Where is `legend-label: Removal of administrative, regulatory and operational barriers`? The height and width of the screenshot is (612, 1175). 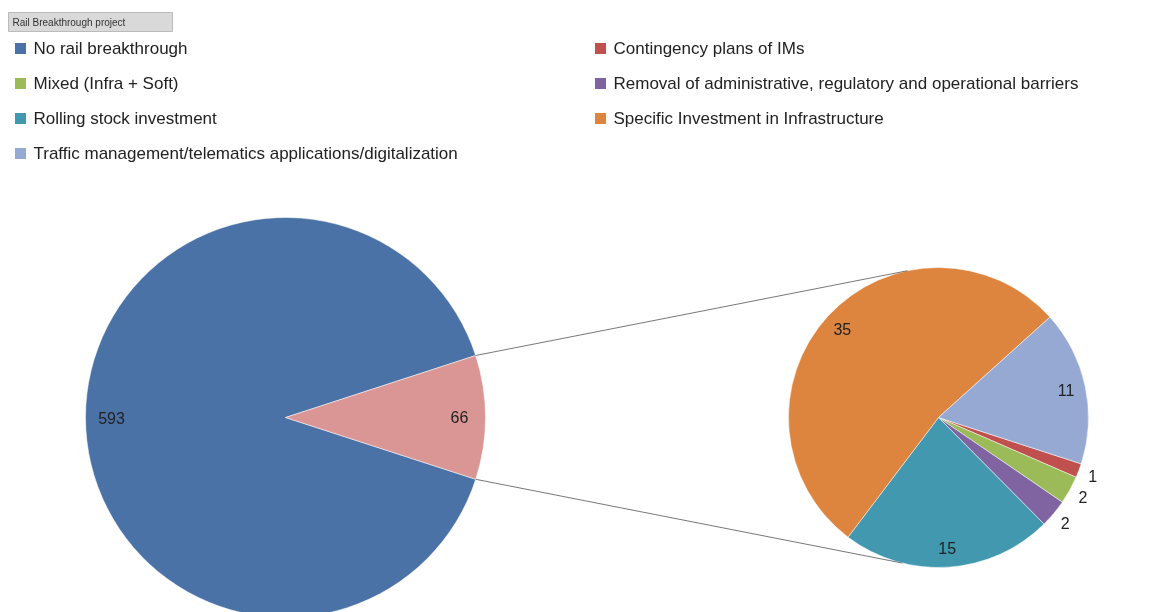 legend-label: Removal of administrative, regulatory and operational barriers is located at coordinates (846, 83).